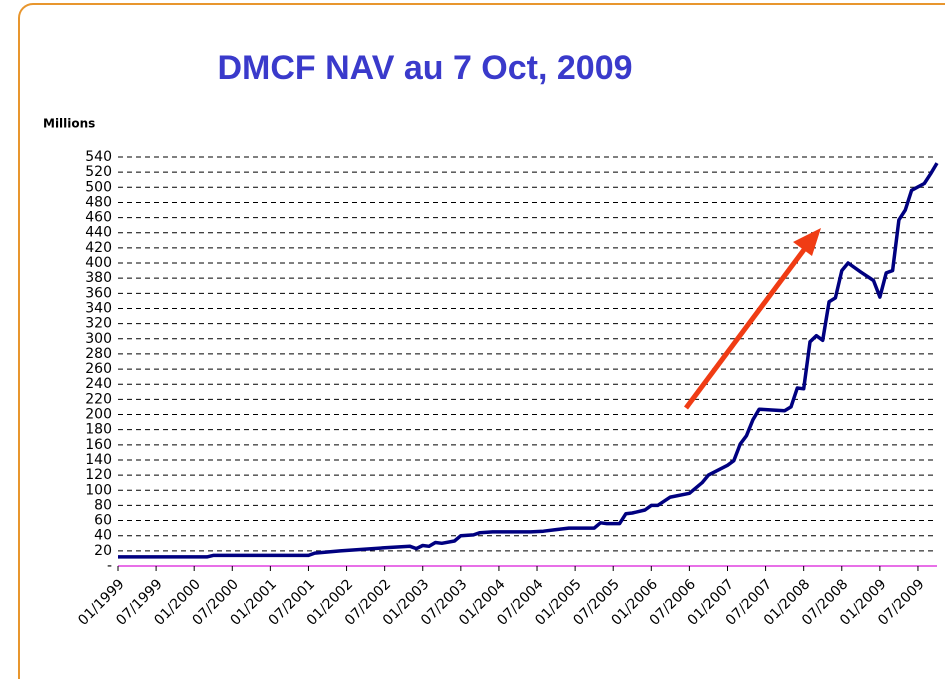 The image size is (945, 679). Describe the element at coordinates (98, 460) in the screenshot. I see `y-tick-label: 140` at that location.